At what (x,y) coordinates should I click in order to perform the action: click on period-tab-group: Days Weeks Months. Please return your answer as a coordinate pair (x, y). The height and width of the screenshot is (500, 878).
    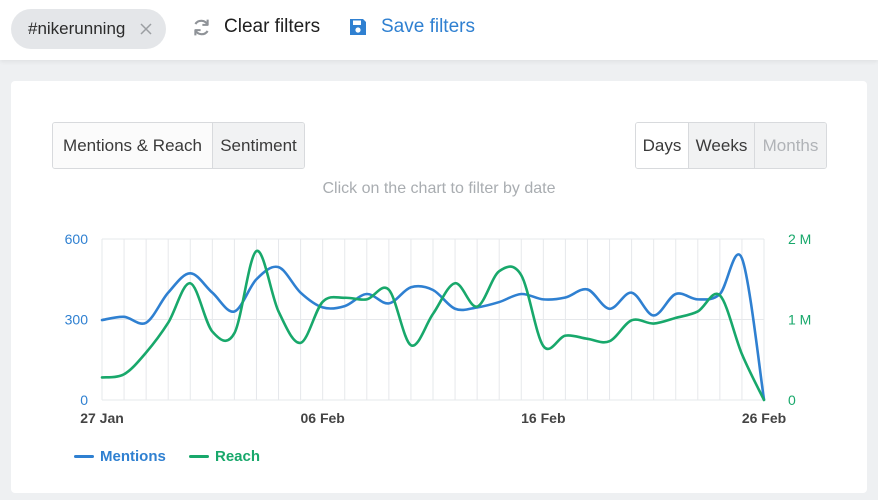
    Looking at the image, I should click on (731, 145).